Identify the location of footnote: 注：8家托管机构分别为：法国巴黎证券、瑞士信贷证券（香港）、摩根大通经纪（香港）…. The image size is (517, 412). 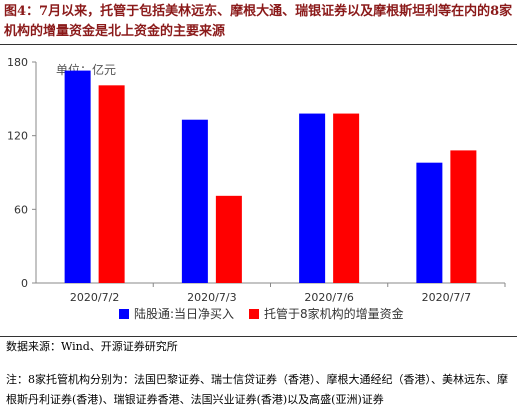
(257, 389).